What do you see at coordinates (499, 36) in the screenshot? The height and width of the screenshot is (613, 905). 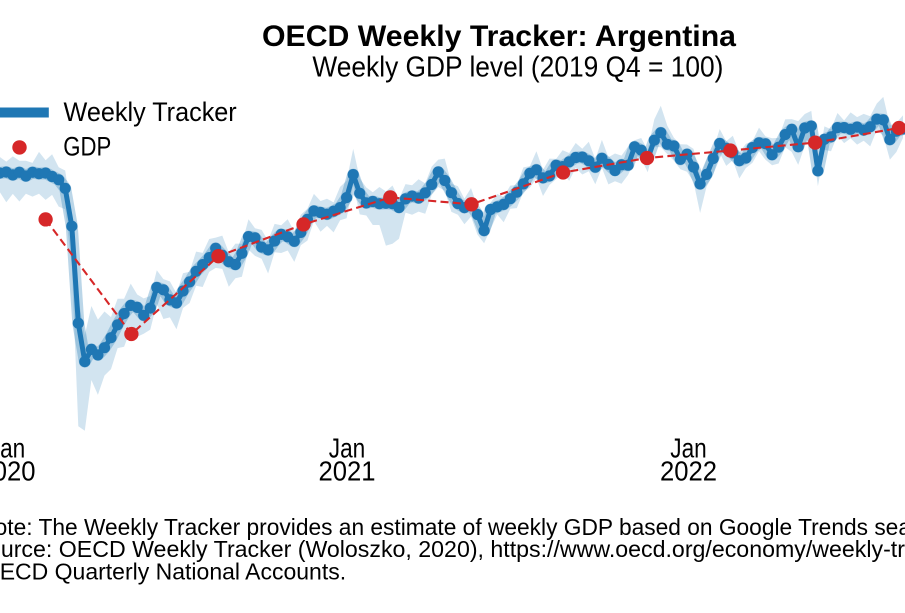 I see `svg-text: OECD Weekly Tracker: Argentina` at bounding box center [499, 36].